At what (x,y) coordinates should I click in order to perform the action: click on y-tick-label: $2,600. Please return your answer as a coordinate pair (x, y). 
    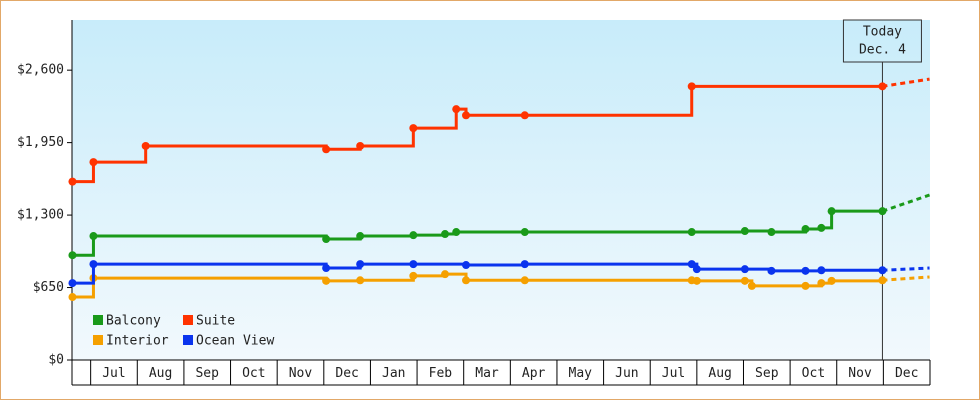
    Looking at the image, I should click on (40, 70).